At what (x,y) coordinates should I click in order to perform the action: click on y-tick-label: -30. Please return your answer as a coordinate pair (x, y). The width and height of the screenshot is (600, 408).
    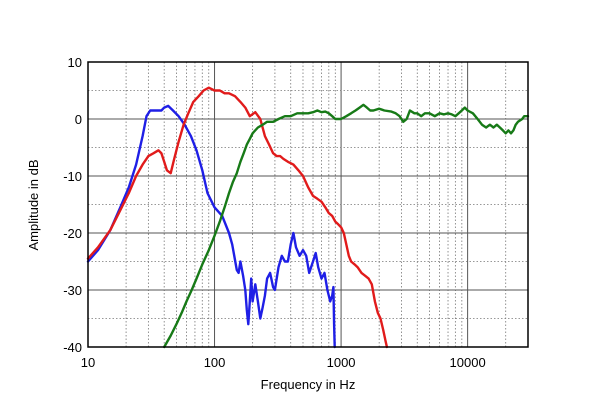
    Looking at the image, I should click on (72, 290).